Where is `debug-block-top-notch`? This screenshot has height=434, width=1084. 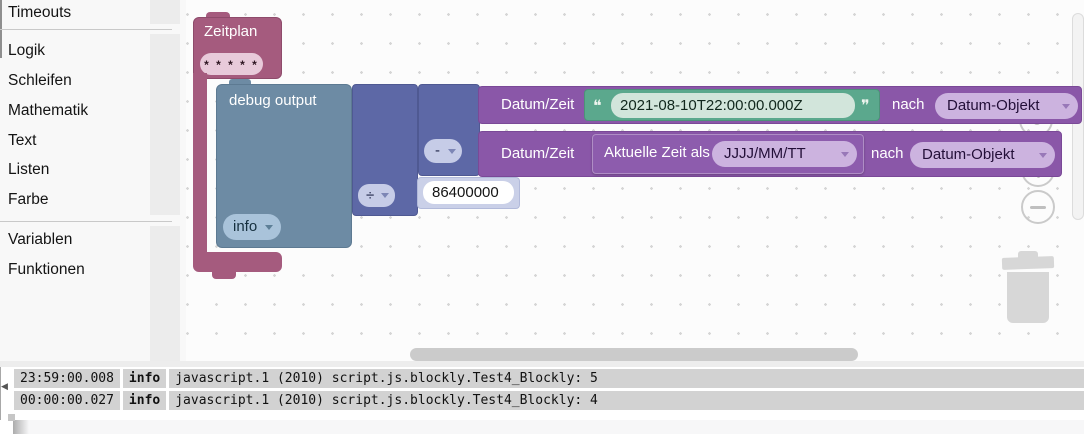
debug-block-top-notch is located at coordinates (240, 82).